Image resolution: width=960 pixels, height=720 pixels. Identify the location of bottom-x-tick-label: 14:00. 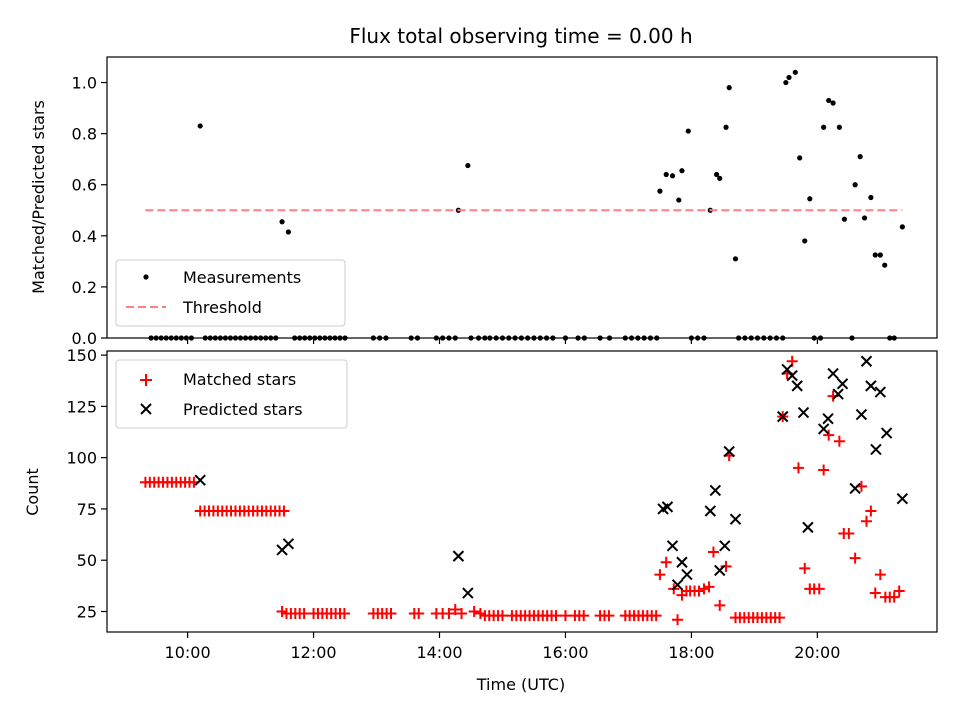
(439, 652).